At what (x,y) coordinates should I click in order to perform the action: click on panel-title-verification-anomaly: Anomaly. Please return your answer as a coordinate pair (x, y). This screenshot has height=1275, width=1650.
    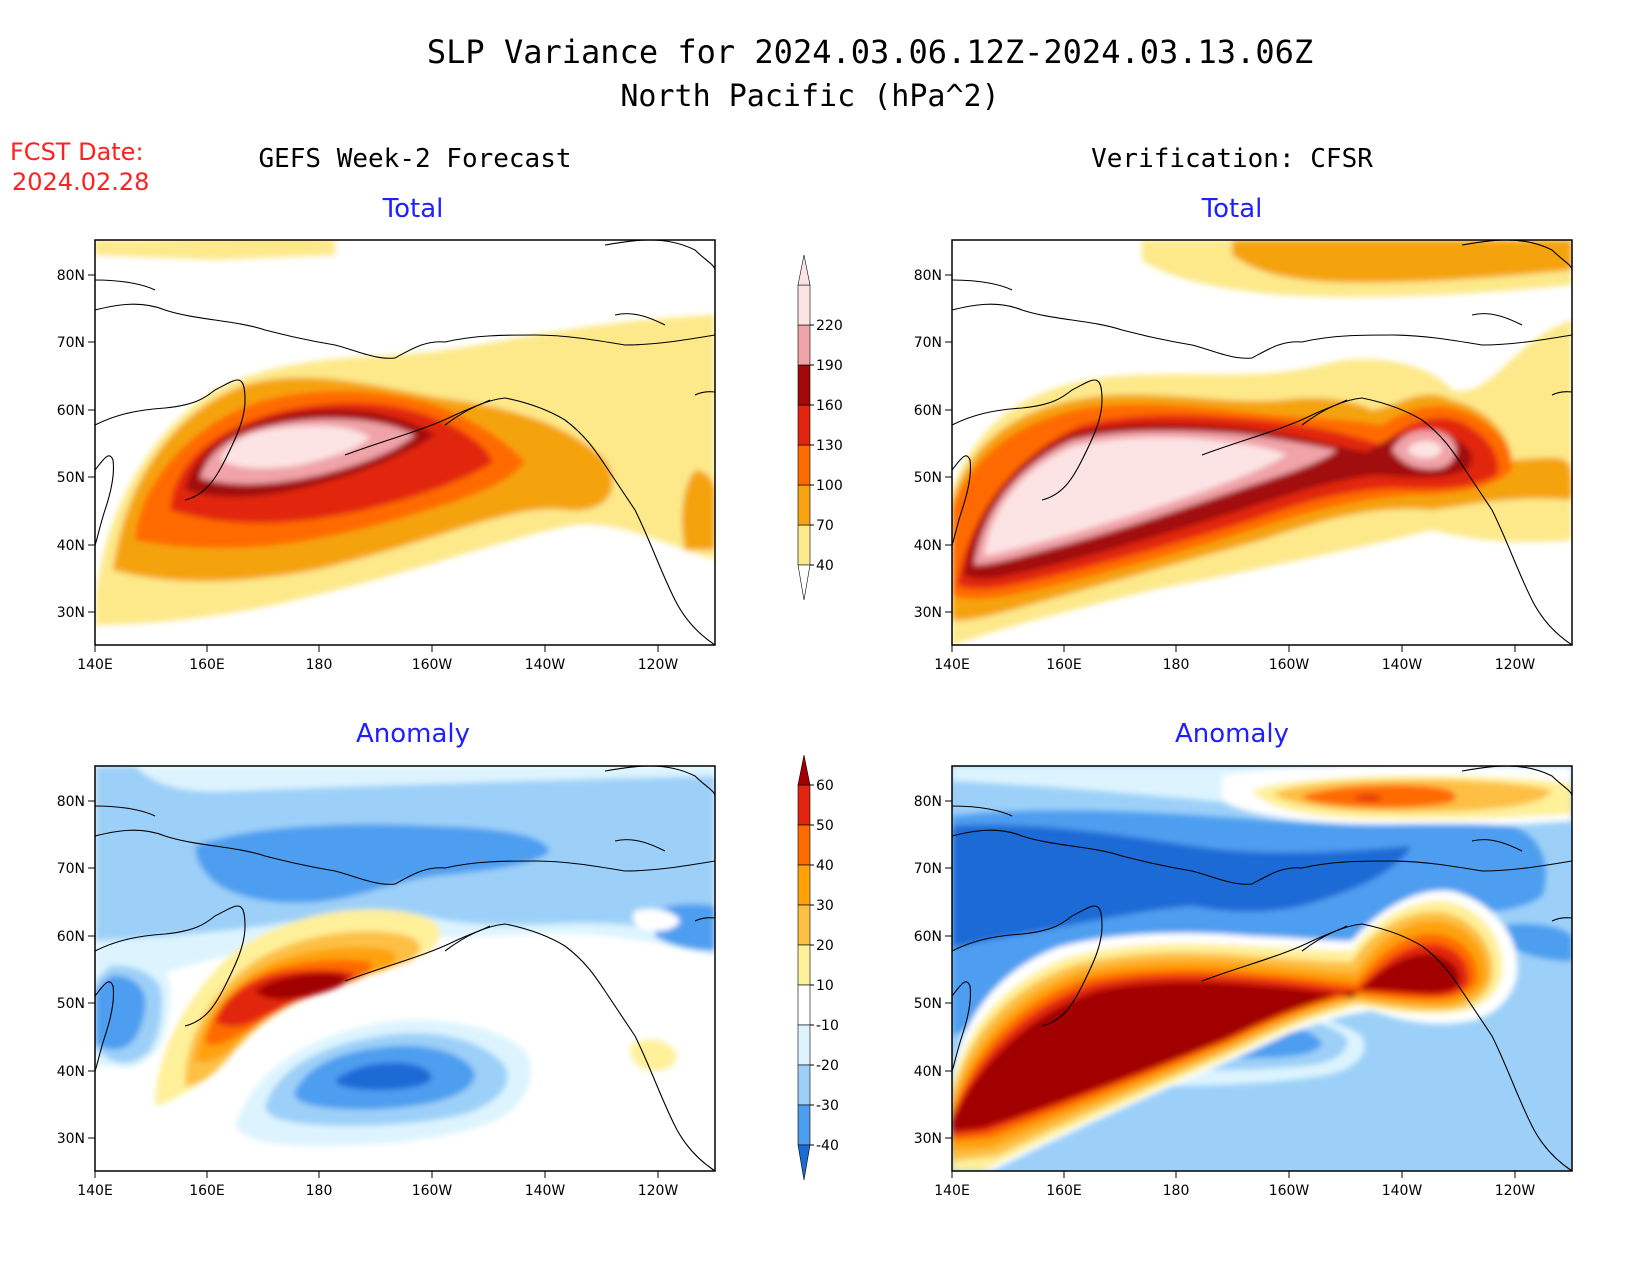
    Looking at the image, I should click on (1232, 734).